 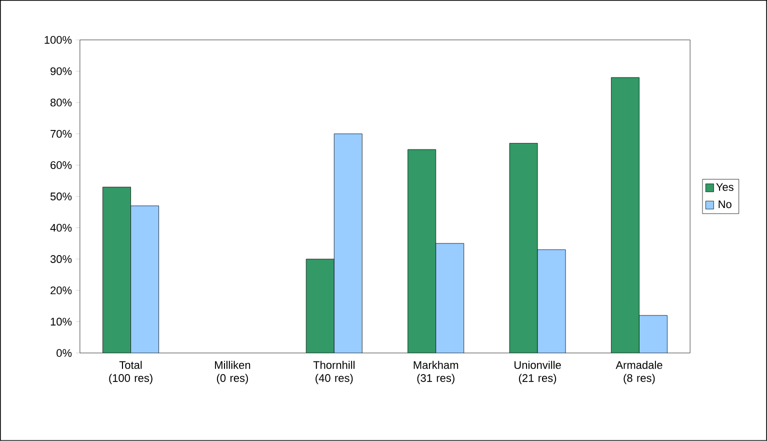 I want to click on y-tick-label: 40%, so click(x=61, y=228).